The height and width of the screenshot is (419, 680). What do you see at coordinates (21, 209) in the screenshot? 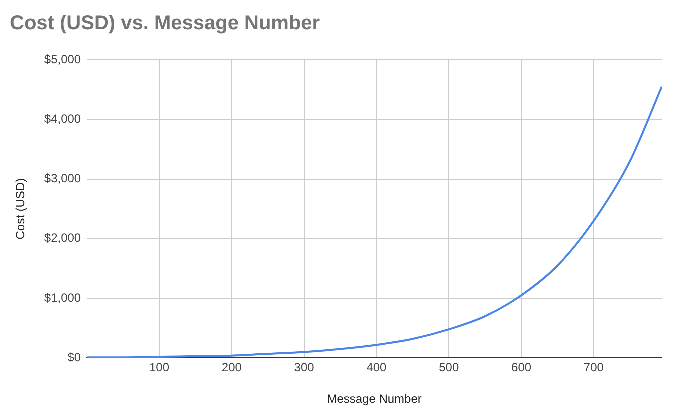
I see `y-axis-title: Cost (USD)` at bounding box center [21, 209].